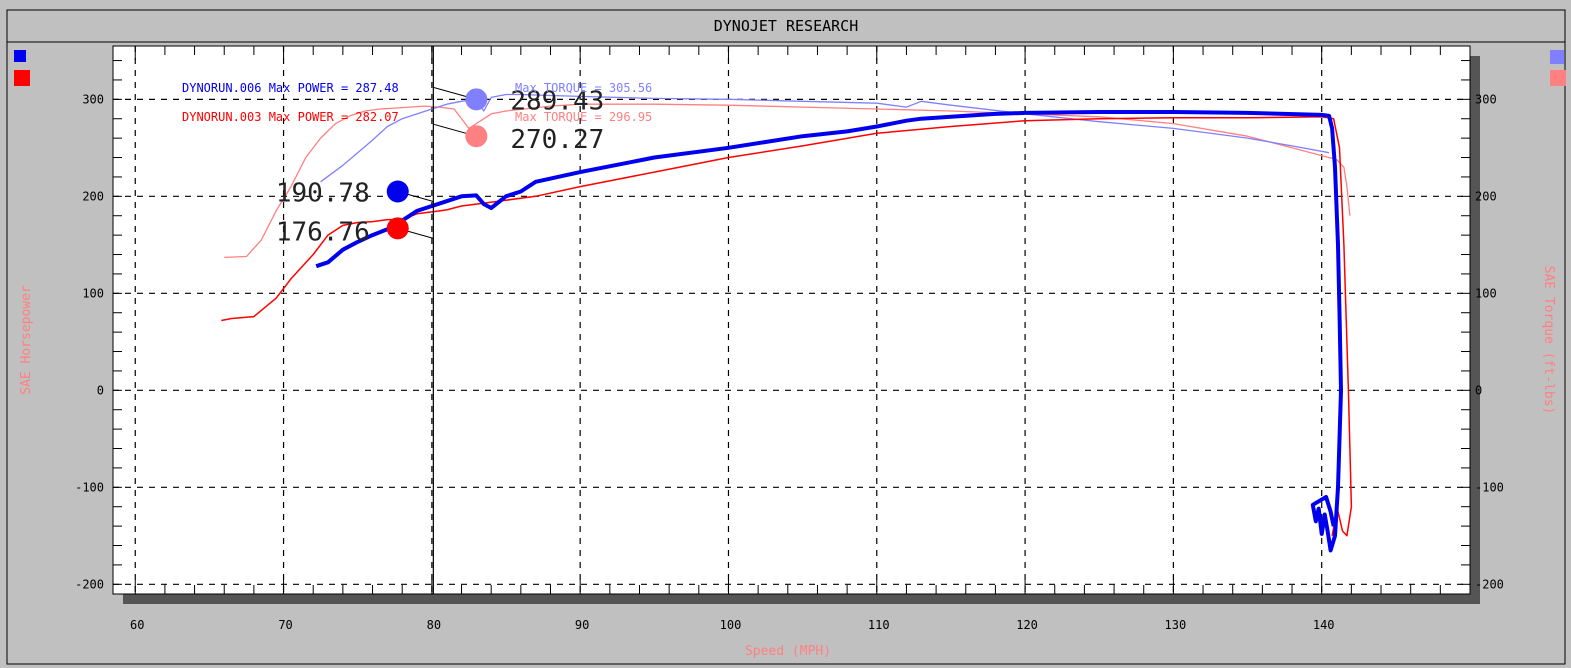  Describe the element at coordinates (788, 651) in the screenshot. I see `x-axis-title: Speed (MPH)` at that location.